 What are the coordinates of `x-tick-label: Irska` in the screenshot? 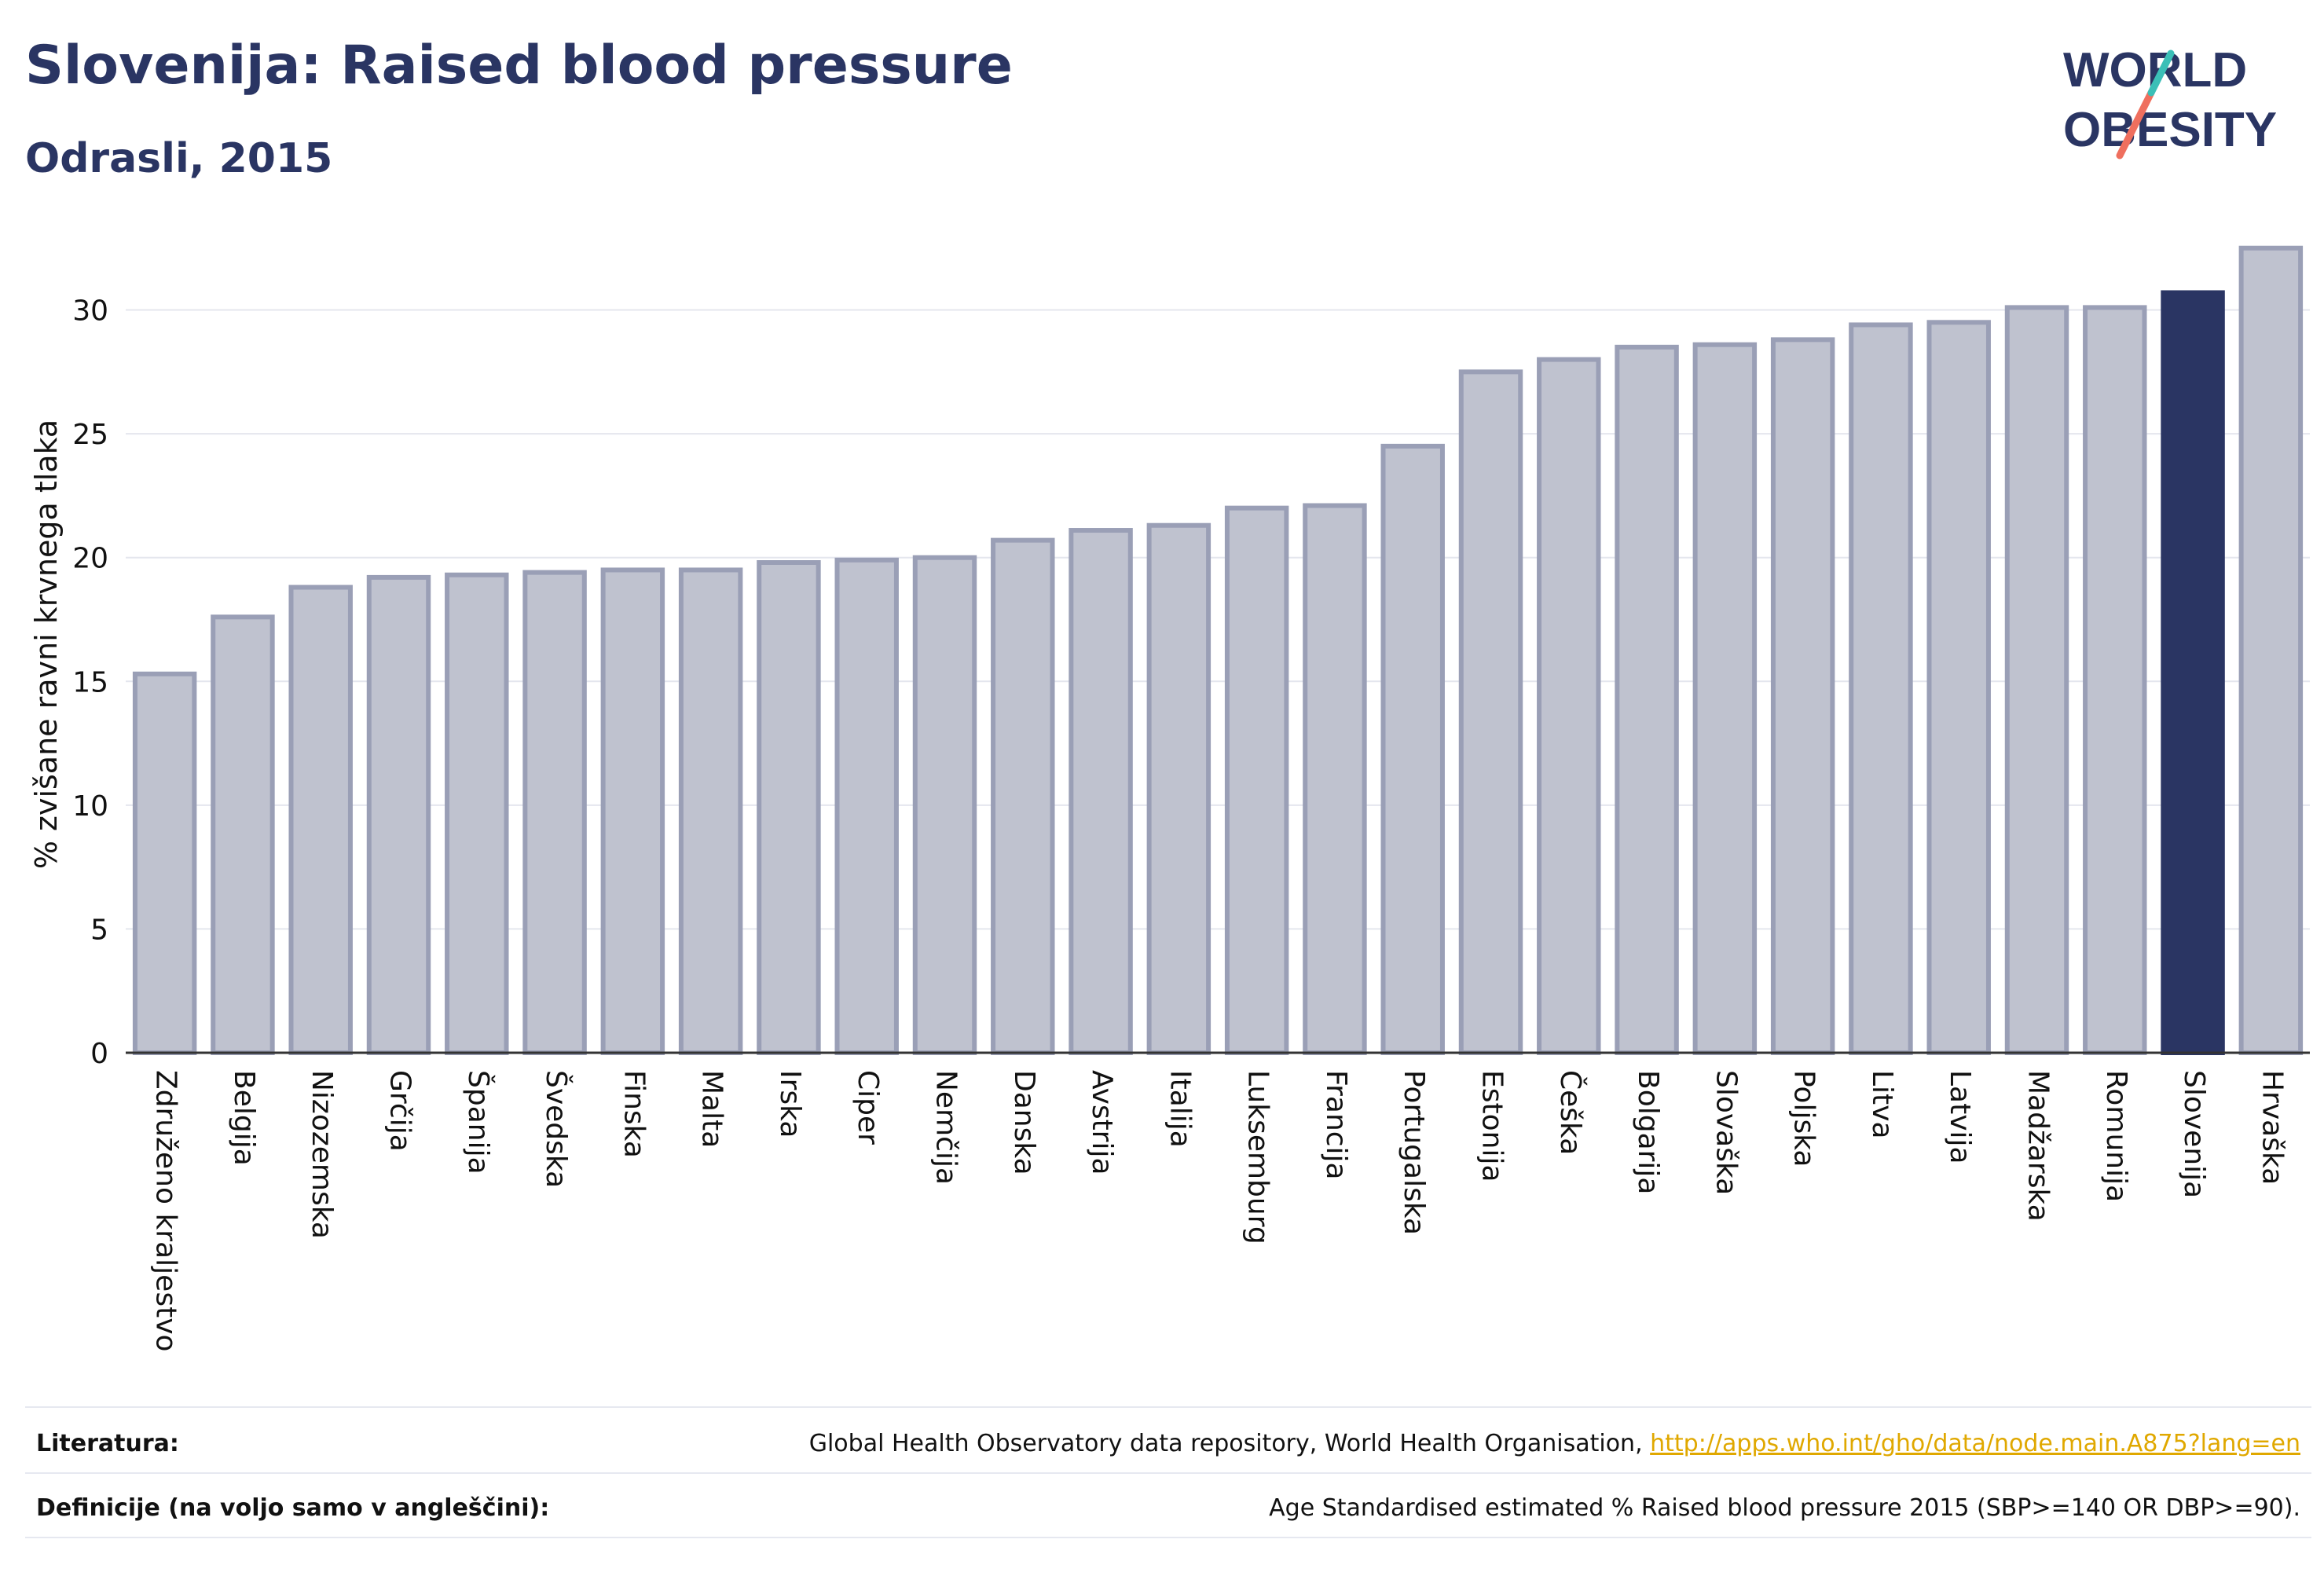 It's located at (790, 1104).